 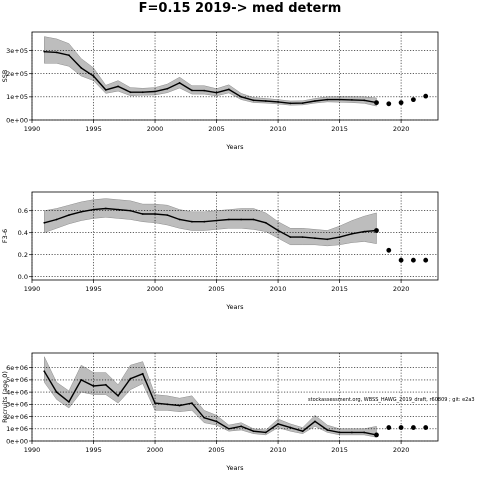 I want to click on y-tick-label: 4e+06, so click(x=17, y=392).